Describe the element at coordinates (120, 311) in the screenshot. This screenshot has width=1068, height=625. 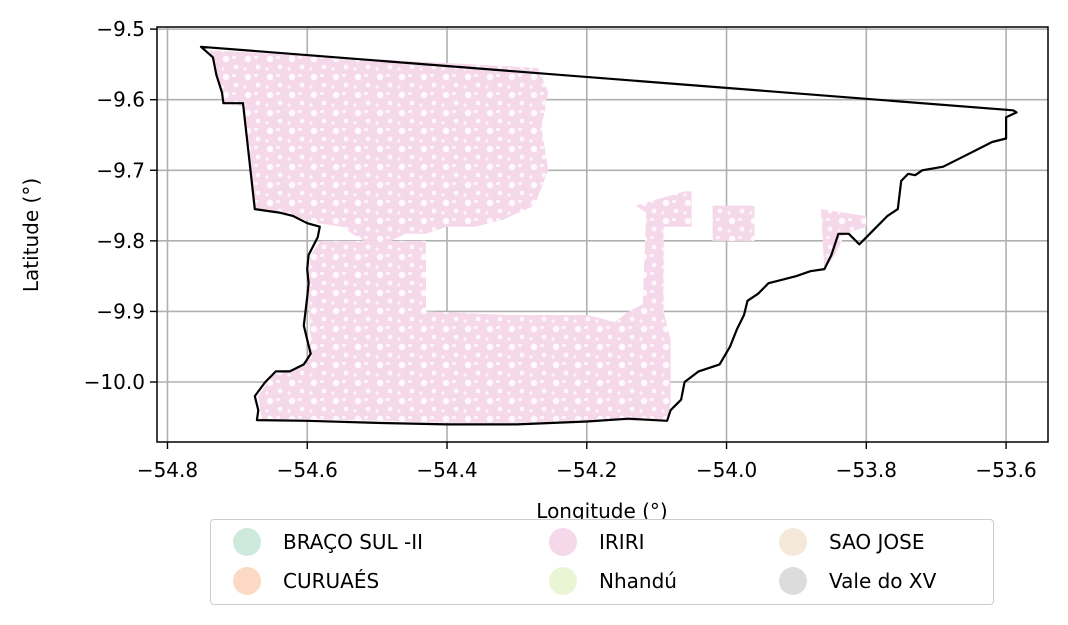
I see `y-tick-label: −9.9` at that location.